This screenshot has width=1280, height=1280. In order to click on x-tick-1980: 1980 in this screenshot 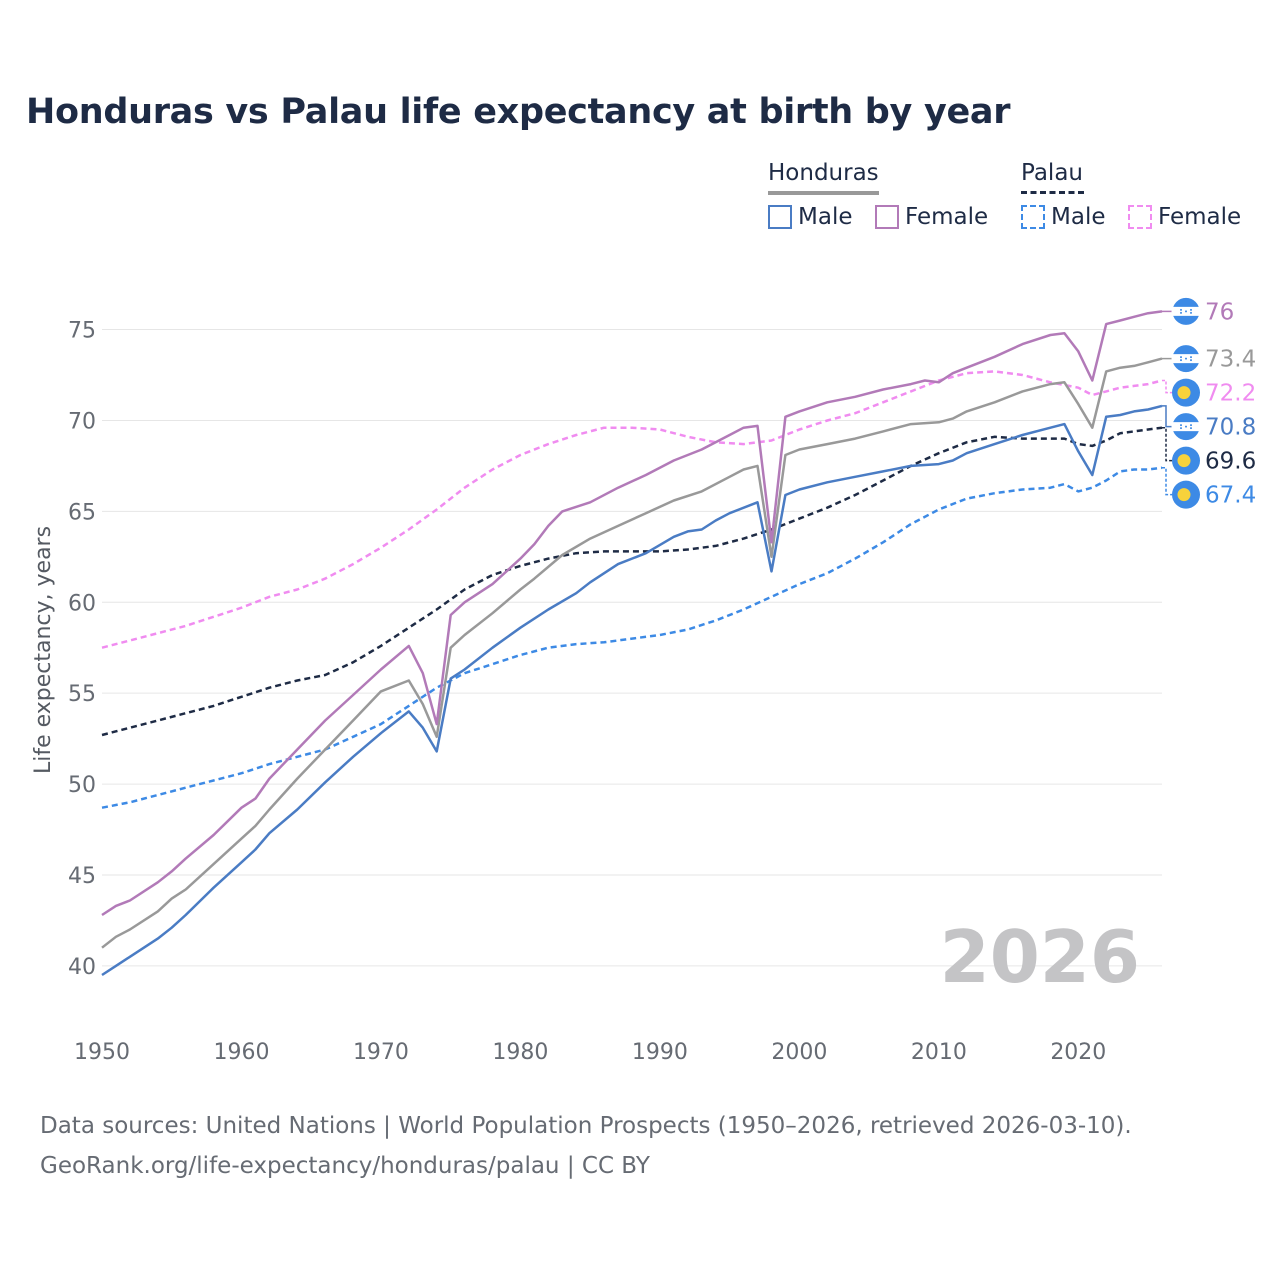, I will do `click(520, 1052)`.